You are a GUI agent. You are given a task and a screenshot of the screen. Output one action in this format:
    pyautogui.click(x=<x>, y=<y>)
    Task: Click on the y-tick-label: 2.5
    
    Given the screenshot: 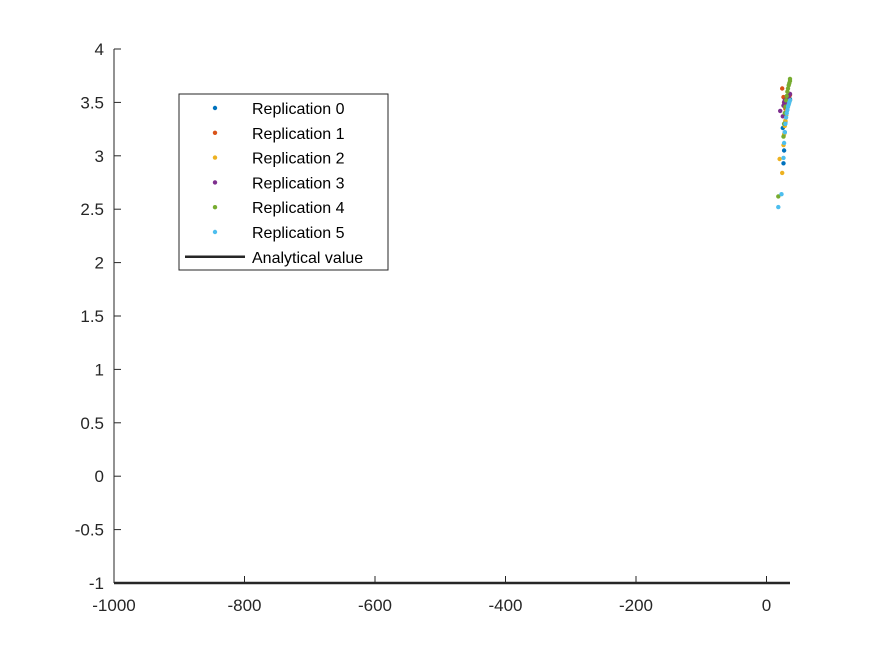 What is the action you would take?
    pyautogui.click(x=92, y=209)
    